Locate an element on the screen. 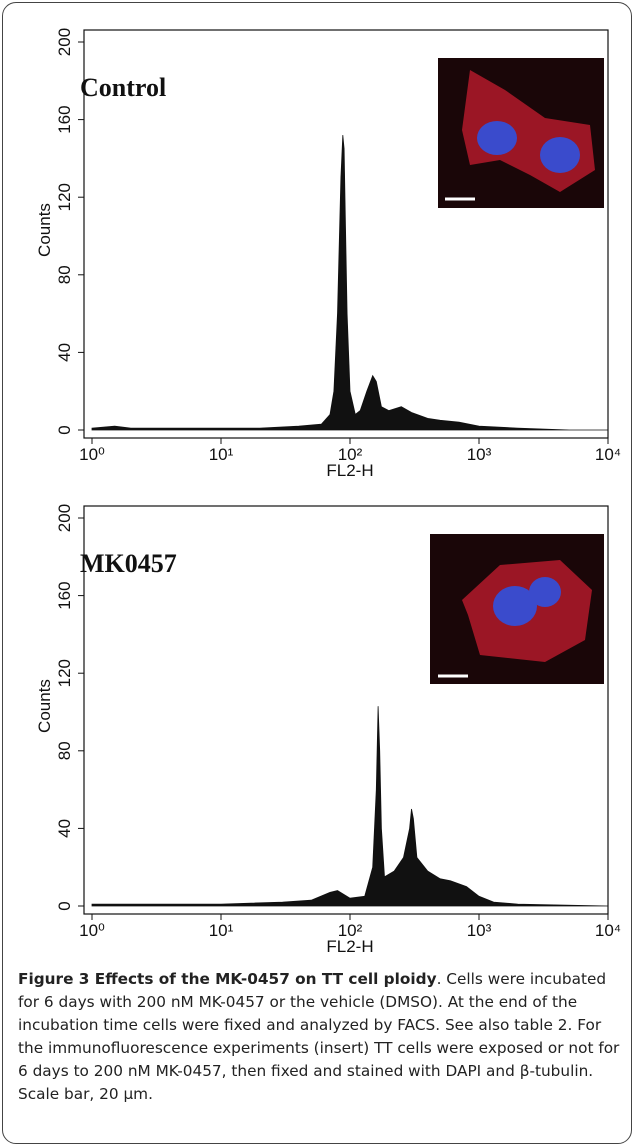 The image size is (636, 1148). chart-title: Control is located at coordinates (123, 87).